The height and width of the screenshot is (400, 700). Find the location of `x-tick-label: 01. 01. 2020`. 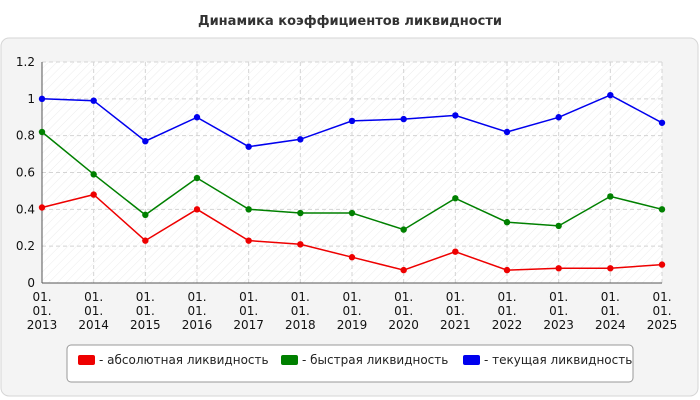

x-tick-label: 01. 01. 2020 is located at coordinates (403, 311).